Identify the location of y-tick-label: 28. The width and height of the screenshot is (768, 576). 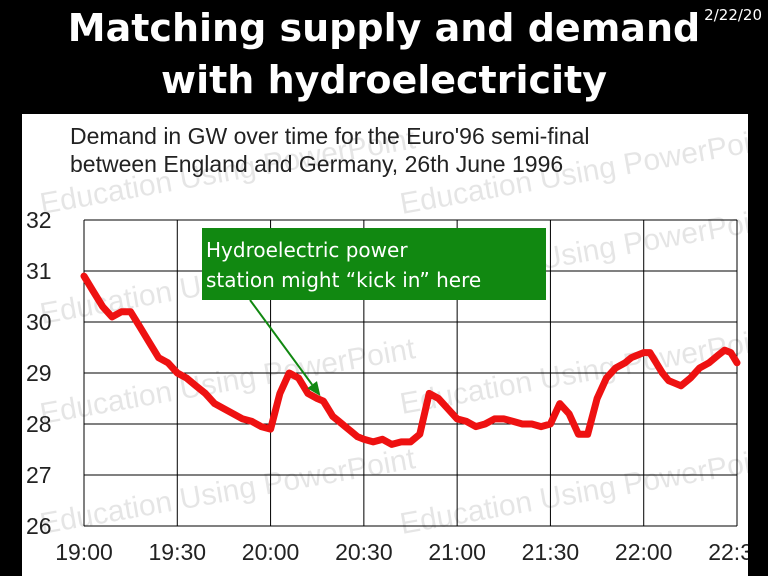
(39, 424).